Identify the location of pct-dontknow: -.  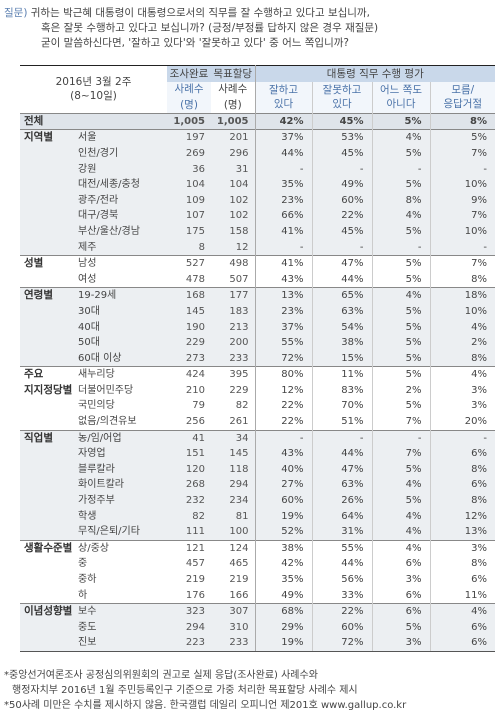
(463, 438).